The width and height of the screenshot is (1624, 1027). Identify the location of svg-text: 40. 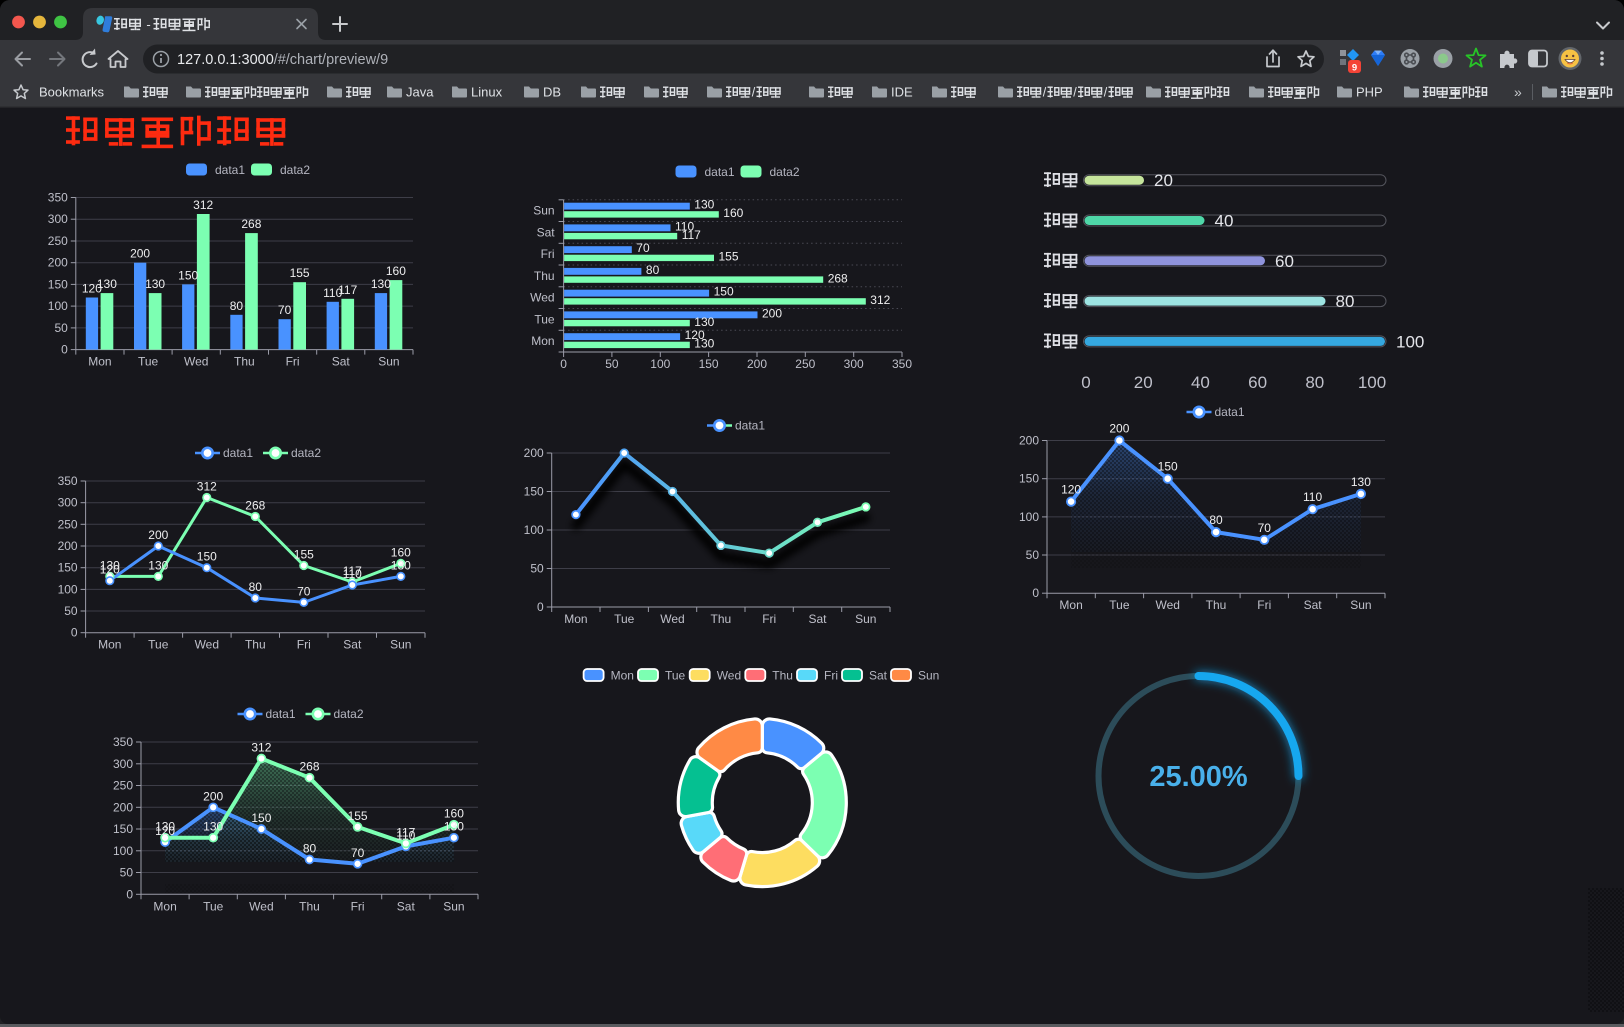
(1224, 221).